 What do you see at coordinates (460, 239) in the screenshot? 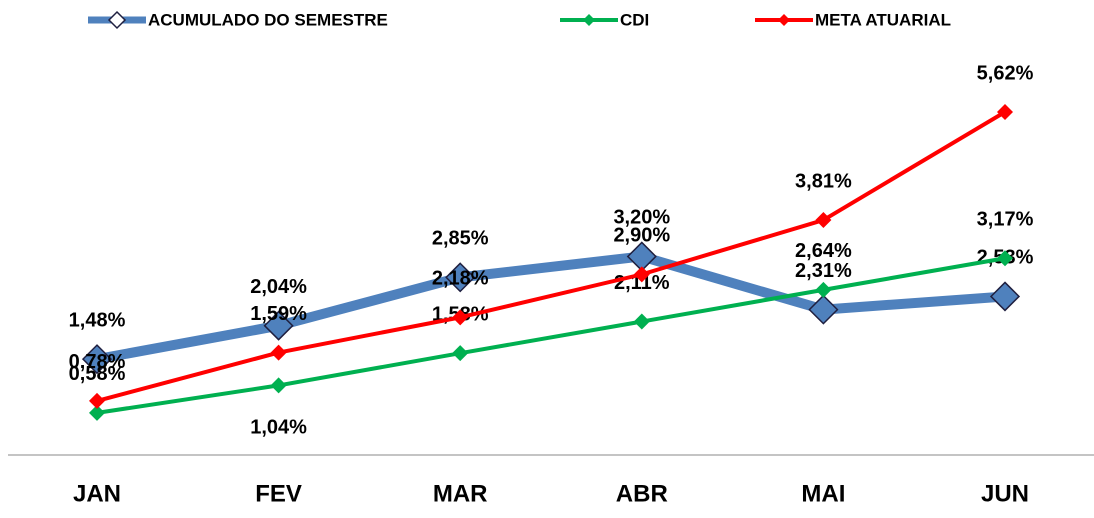
I see `data-label: 2,85%` at bounding box center [460, 239].